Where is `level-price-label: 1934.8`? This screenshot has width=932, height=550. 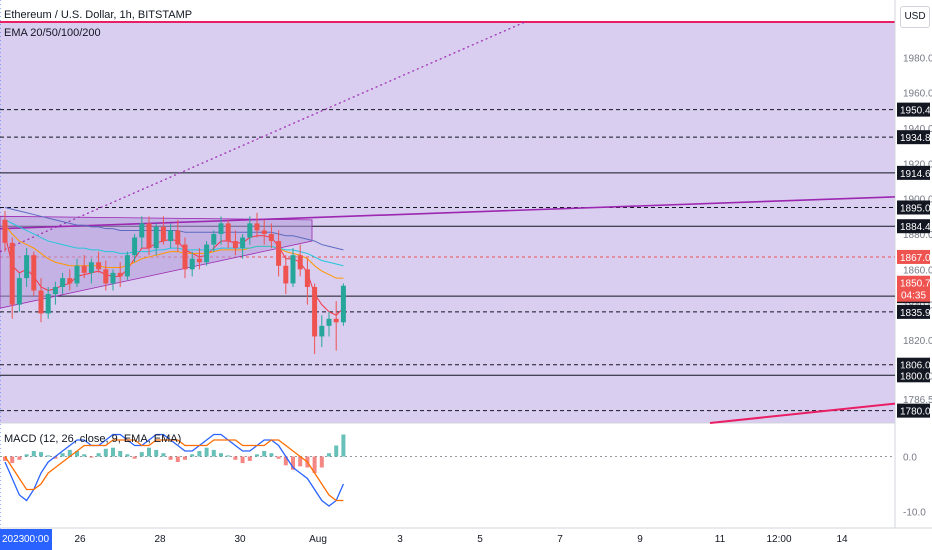
level-price-label: 1934.8 is located at coordinates (915, 138).